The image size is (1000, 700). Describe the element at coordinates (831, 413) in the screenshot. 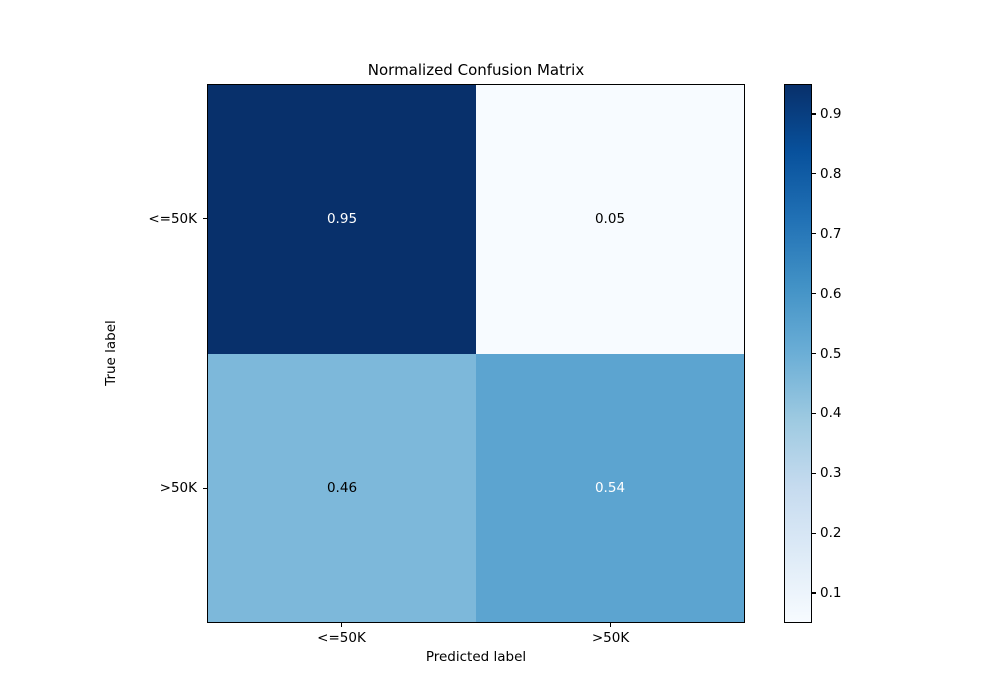

I see `colorbar-tick-label: 0.4` at that location.